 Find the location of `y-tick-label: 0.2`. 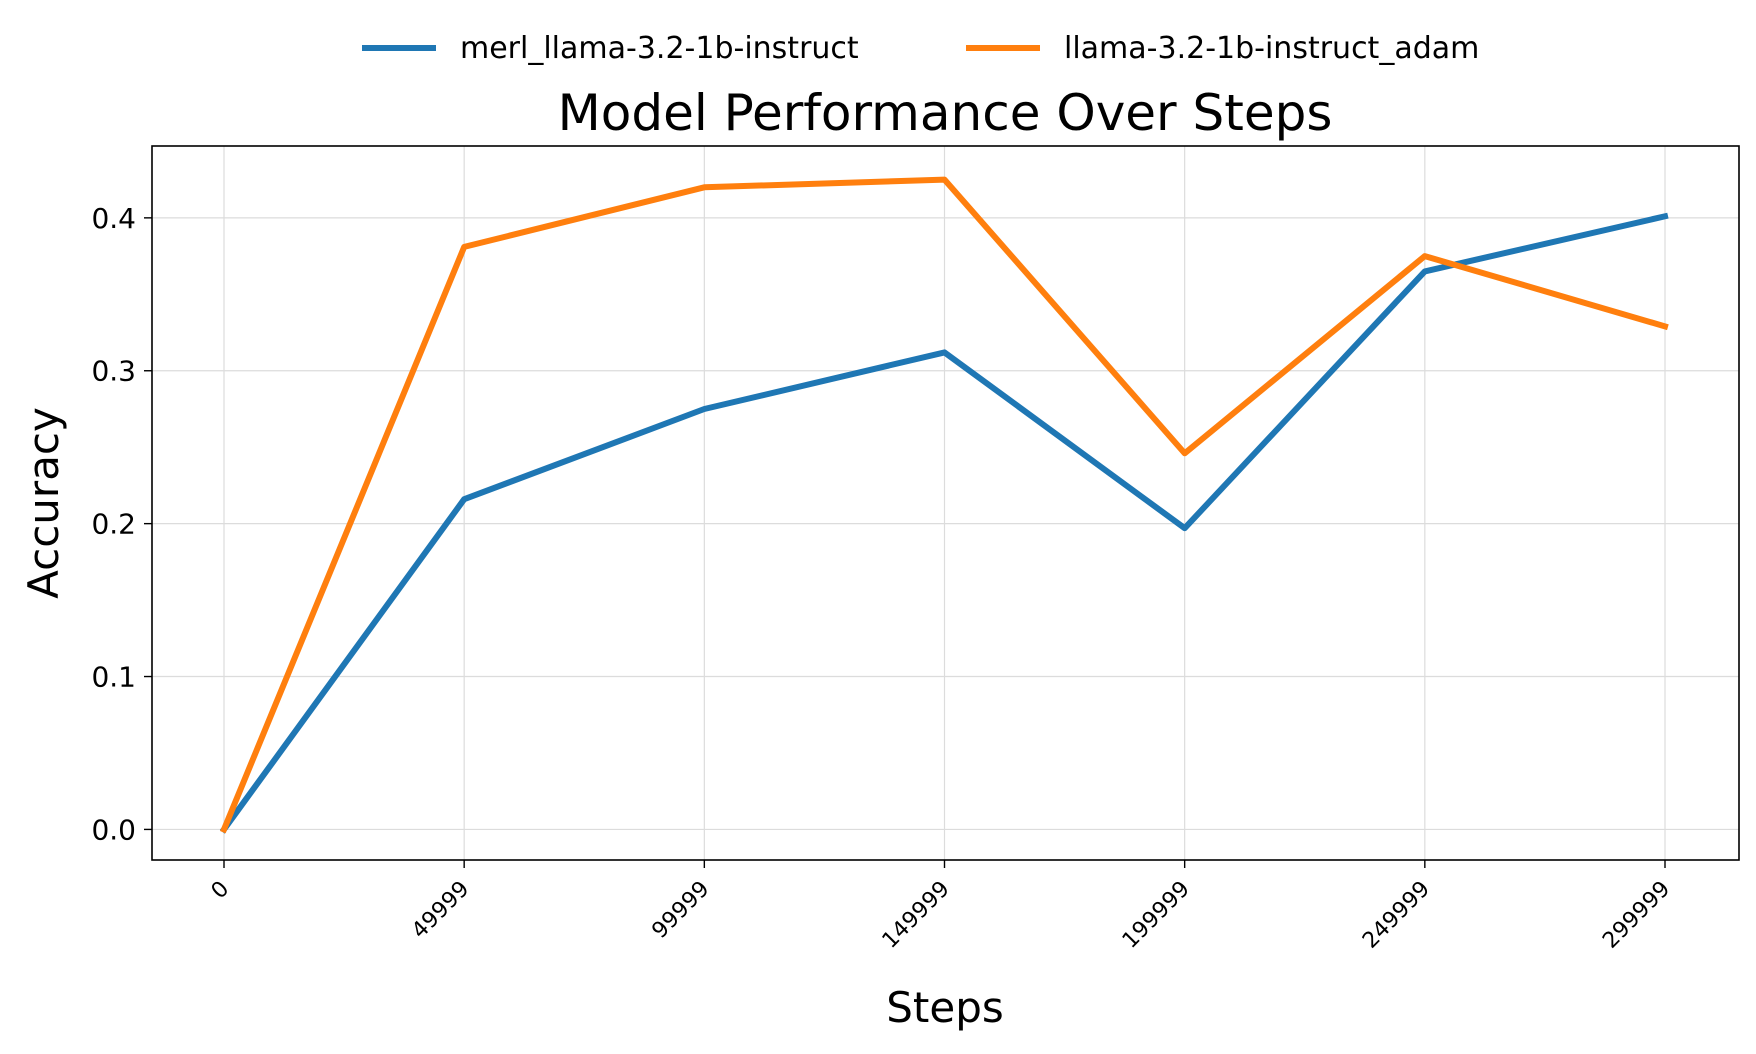

y-tick-label: 0.2 is located at coordinates (113, 524).